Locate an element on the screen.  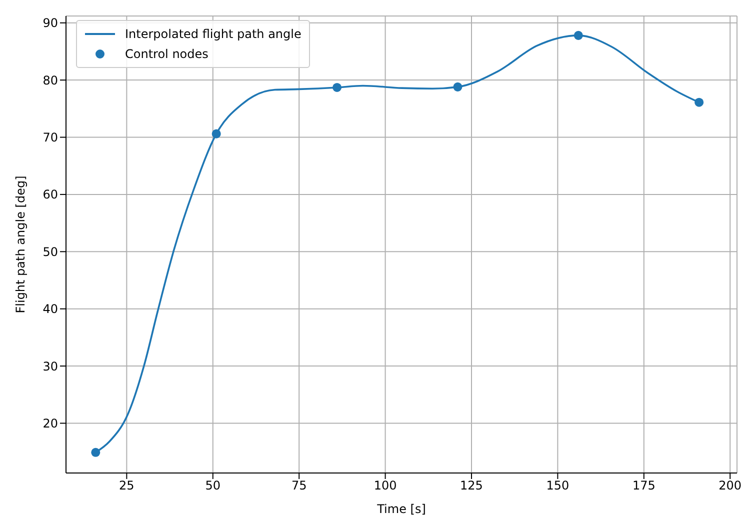
x-tick-label: 100 is located at coordinates (385, 485).